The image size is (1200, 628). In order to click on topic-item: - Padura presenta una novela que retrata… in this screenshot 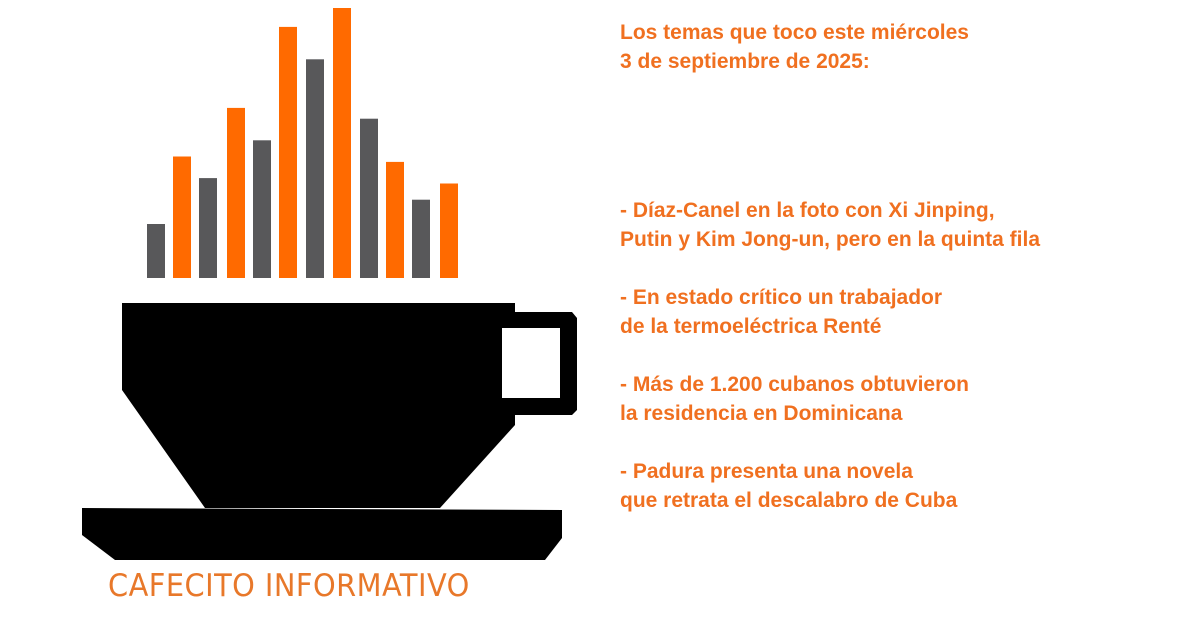, I will do `click(789, 486)`.